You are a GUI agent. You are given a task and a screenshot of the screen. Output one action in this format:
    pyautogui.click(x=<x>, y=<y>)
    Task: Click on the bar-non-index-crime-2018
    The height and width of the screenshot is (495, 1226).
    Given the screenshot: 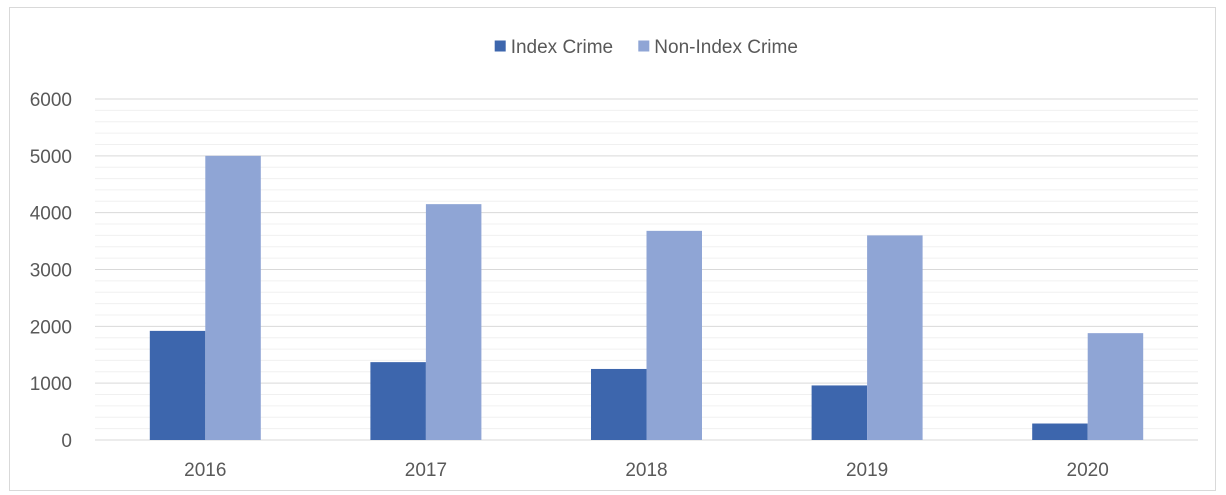 What is the action you would take?
    pyautogui.click(x=674, y=335)
    